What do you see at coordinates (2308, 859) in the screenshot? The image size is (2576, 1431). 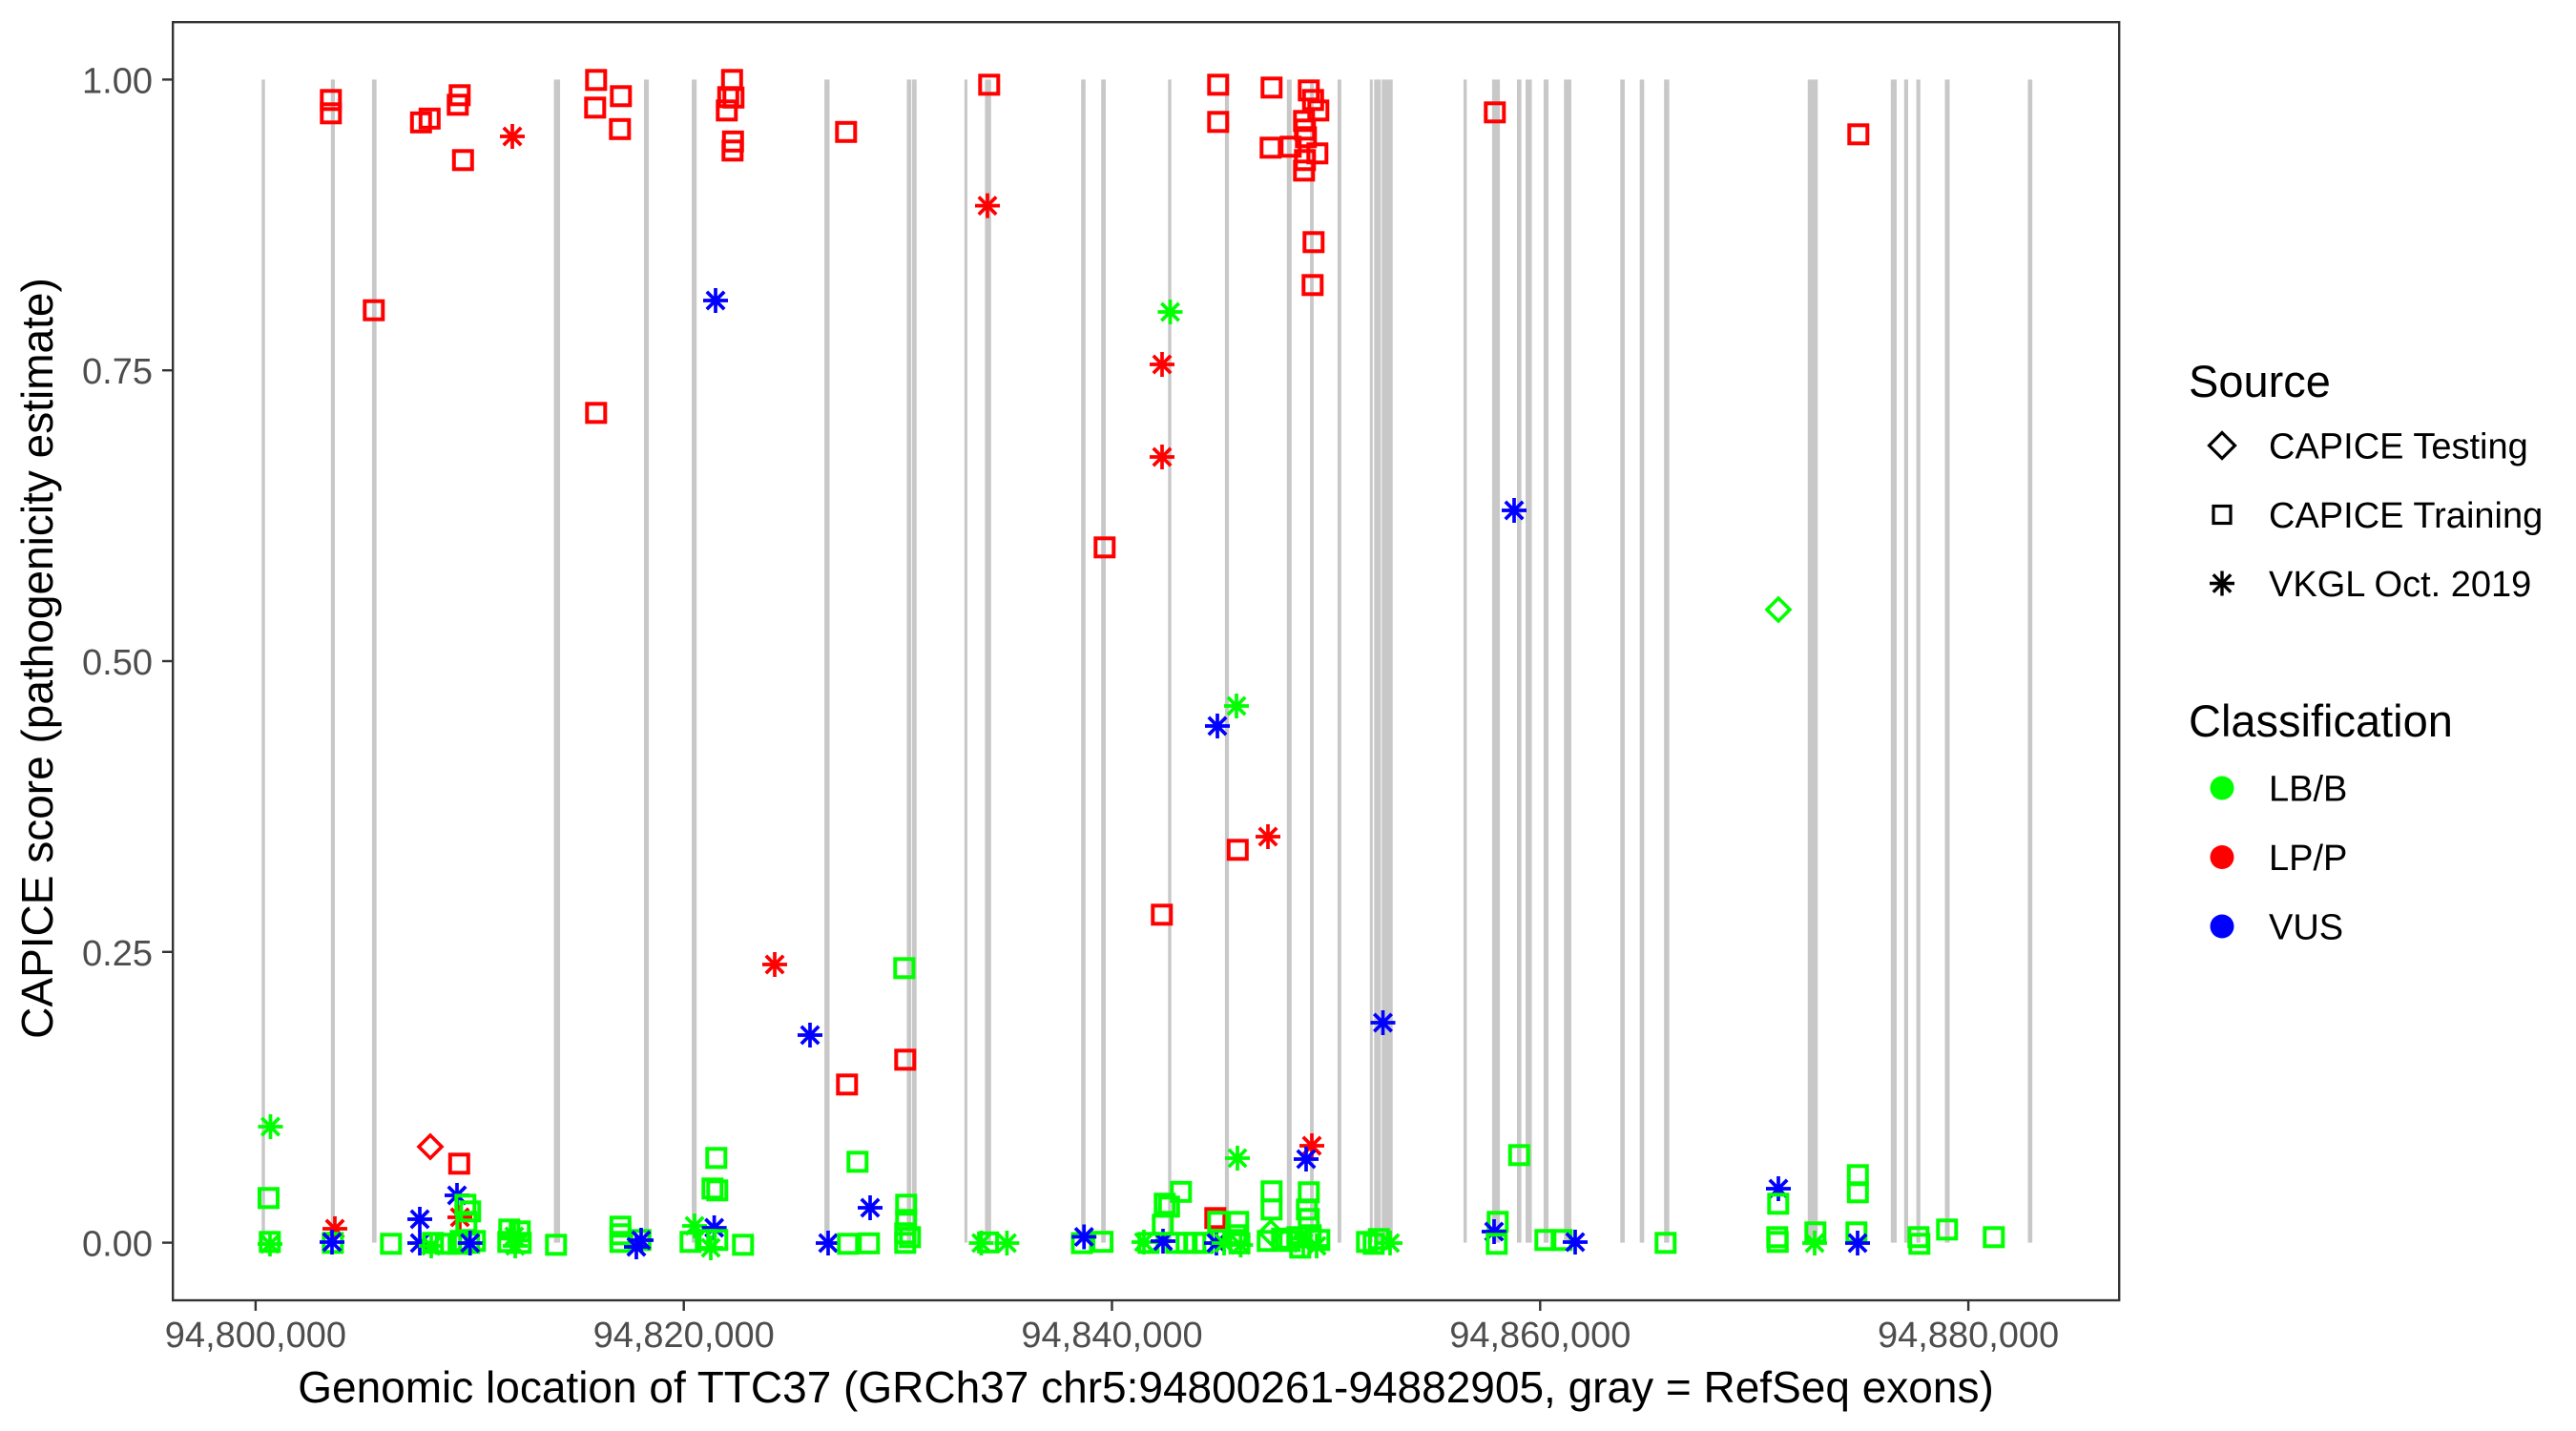 I see `svg-text: LP/P` at bounding box center [2308, 859].